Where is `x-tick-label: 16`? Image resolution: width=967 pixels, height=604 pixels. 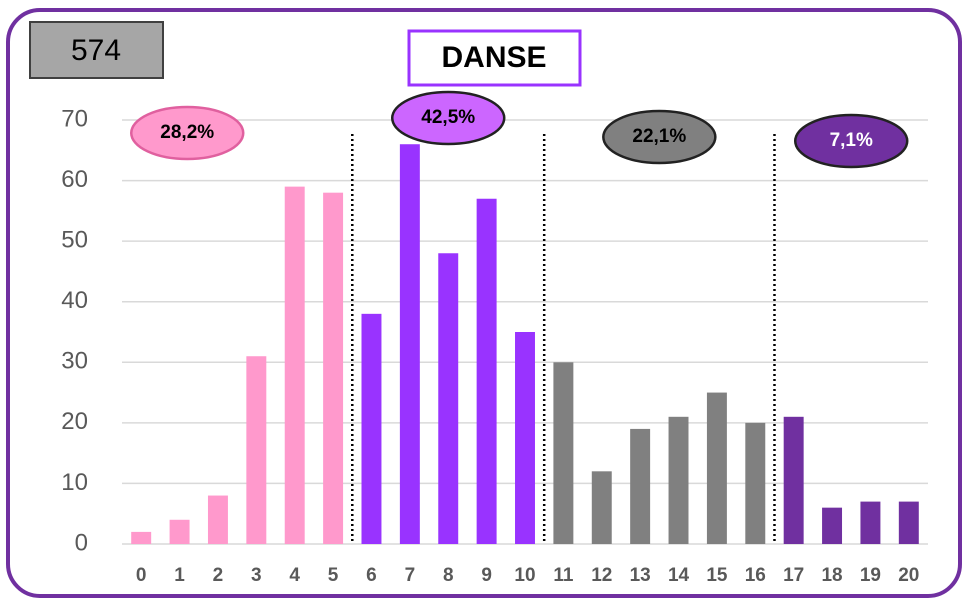
x-tick-label: 16 is located at coordinates (755, 575).